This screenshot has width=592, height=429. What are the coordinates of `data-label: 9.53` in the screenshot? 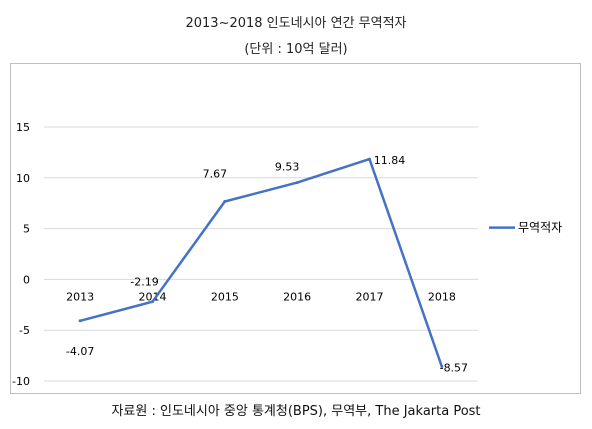 It's located at (287, 167).